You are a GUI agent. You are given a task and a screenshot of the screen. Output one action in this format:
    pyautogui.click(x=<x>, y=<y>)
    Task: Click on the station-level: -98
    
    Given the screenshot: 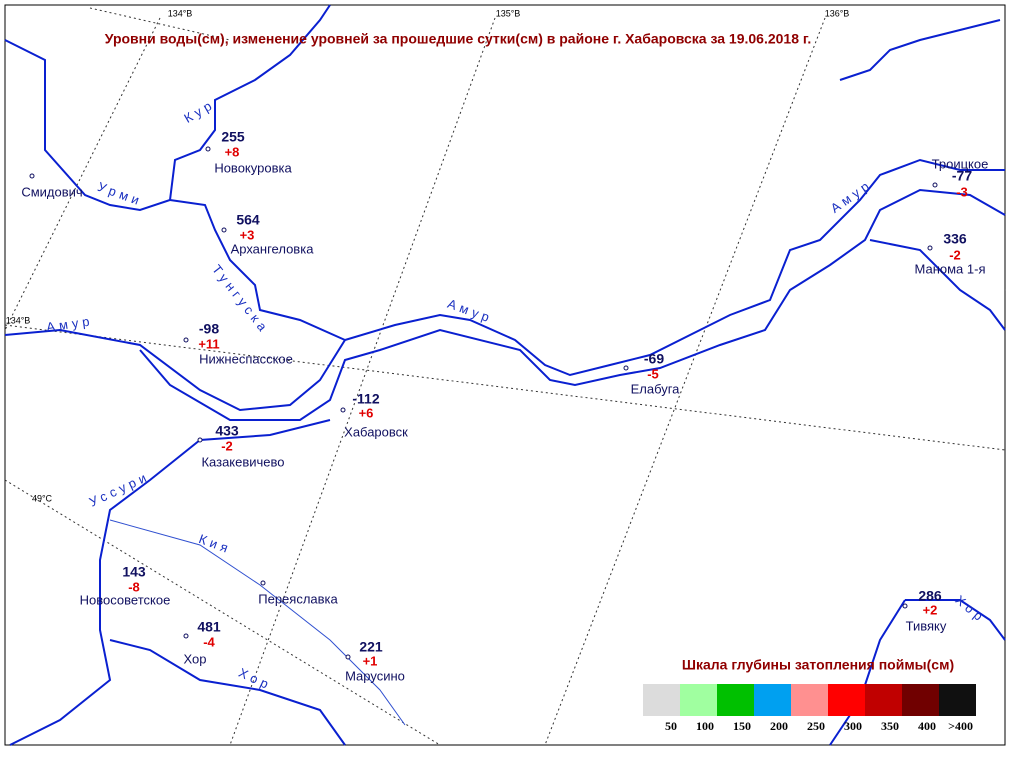 What is the action you would take?
    pyautogui.click(x=209, y=329)
    